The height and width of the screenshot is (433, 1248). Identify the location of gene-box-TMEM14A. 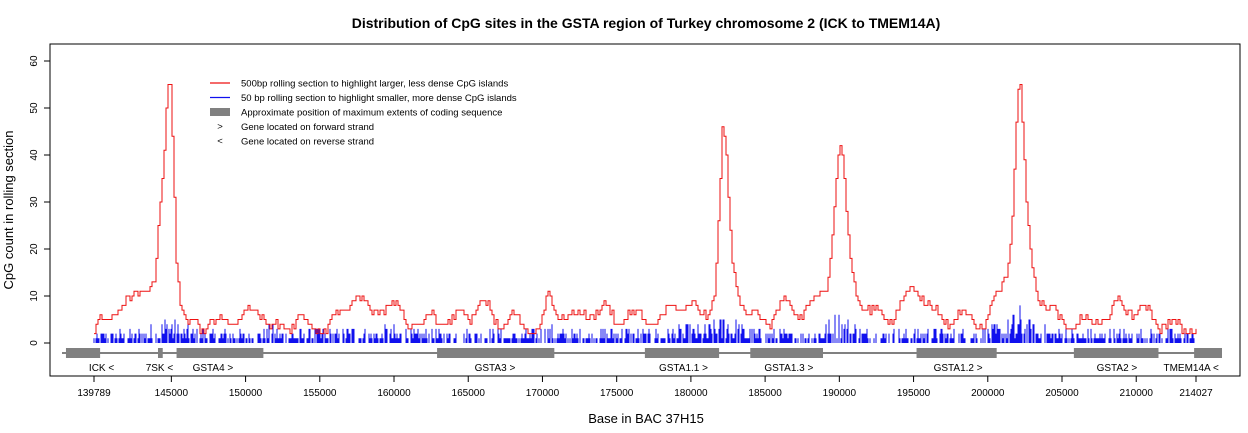
(1208, 353).